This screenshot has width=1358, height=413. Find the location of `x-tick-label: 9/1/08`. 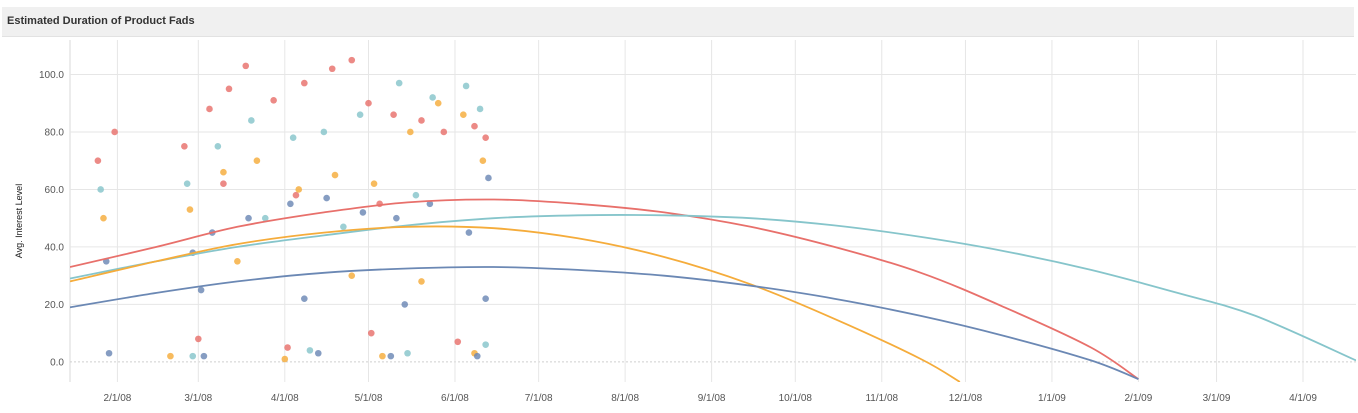

x-tick-label: 9/1/08 is located at coordinates (712, 398).